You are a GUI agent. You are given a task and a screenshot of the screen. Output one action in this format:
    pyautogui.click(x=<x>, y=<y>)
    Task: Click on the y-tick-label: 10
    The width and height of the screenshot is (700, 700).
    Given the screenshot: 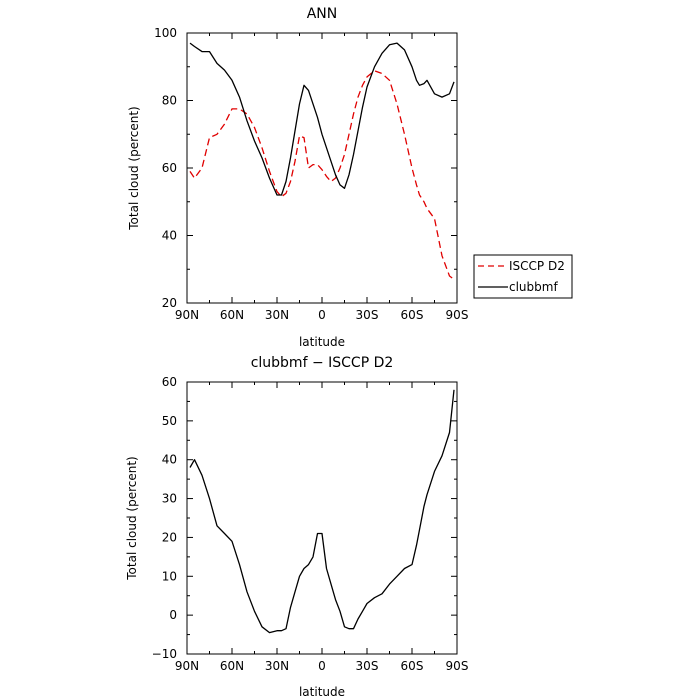 What is the action you would take?
    pyautogui.click(x=169, y=576)
    